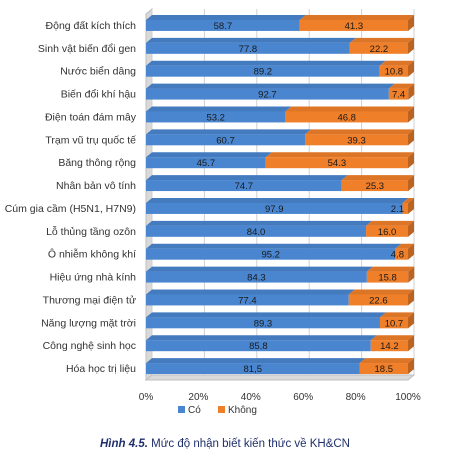 Image resolution: width=450 pixels, height=464 pixels. Describe the element at coordinates (70, 209) in the screenshot. I see `category-label: Cúm gia cầm (H5N1, H7N9)` at that location.